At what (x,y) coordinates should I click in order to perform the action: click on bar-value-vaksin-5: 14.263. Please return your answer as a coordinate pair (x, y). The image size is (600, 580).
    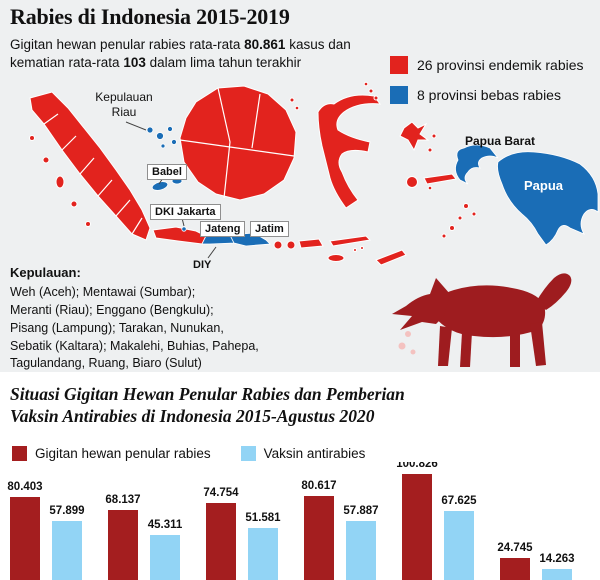
    Looking at the image, I should click on (557, 559).